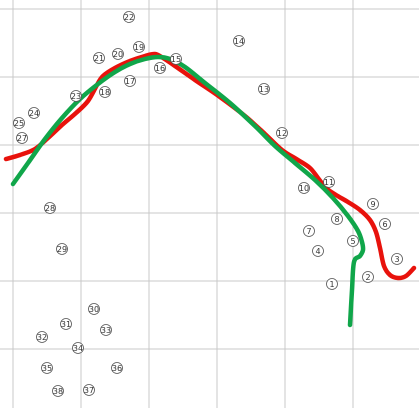  I want to click on point-label-12: 12, so click(282, 133).